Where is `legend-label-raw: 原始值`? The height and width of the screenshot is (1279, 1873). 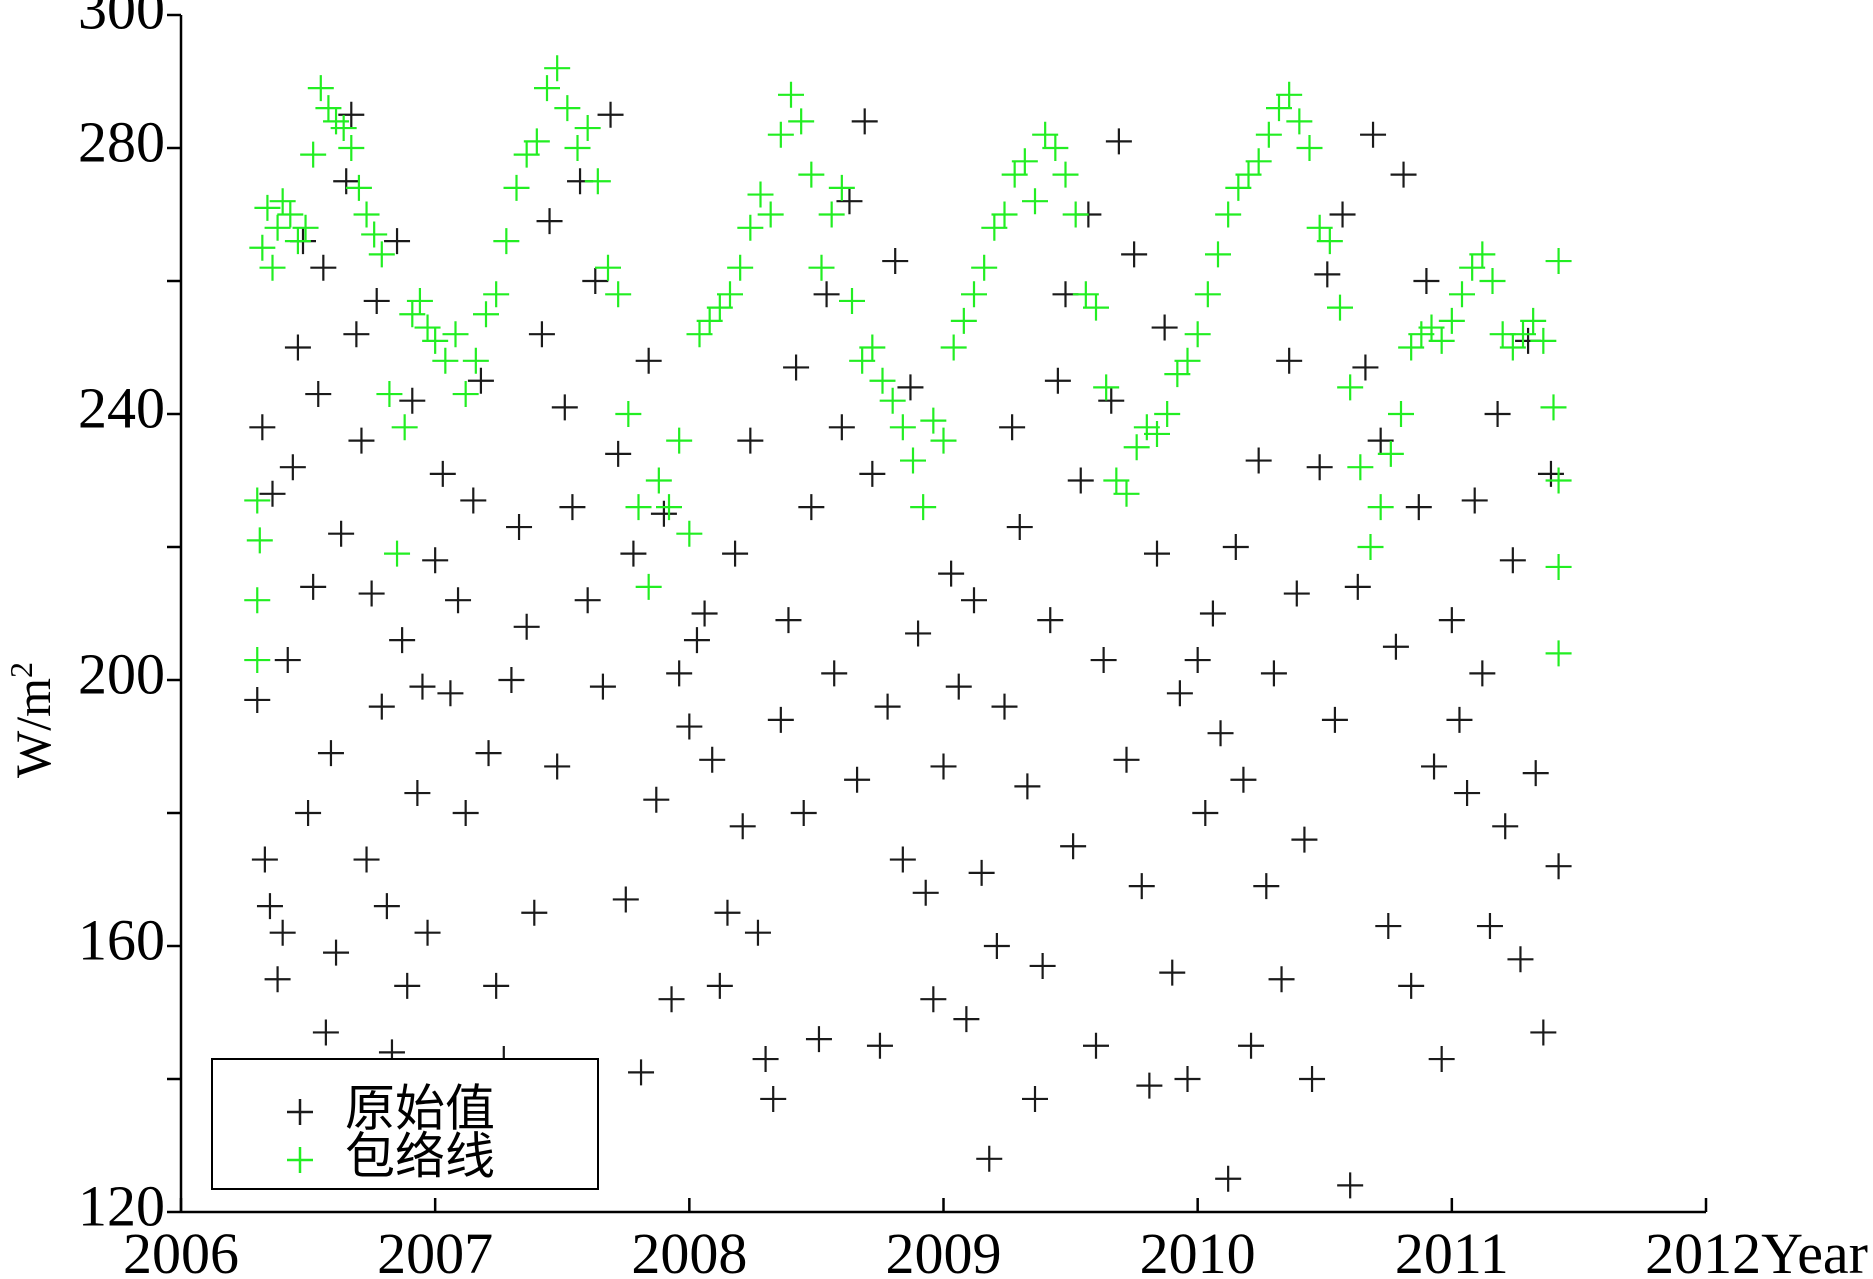 legend-label-raw: 原始值 is located at coordinates (420, 1109).